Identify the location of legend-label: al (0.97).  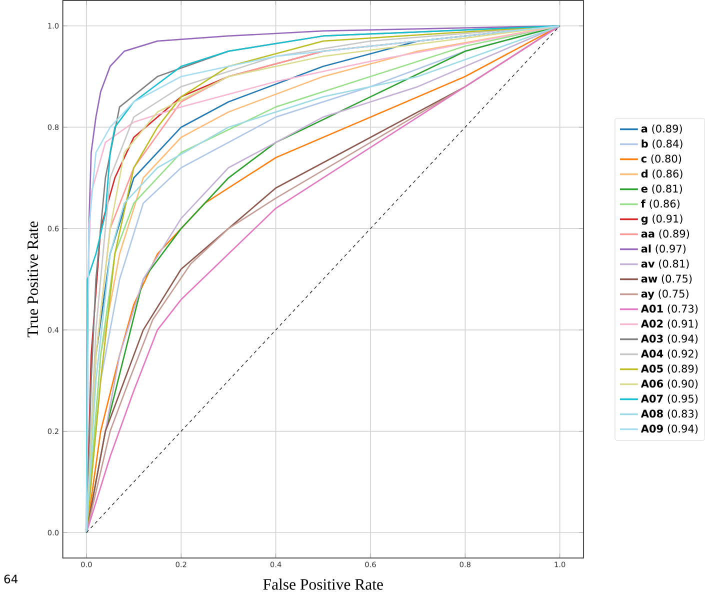
(663, 249).